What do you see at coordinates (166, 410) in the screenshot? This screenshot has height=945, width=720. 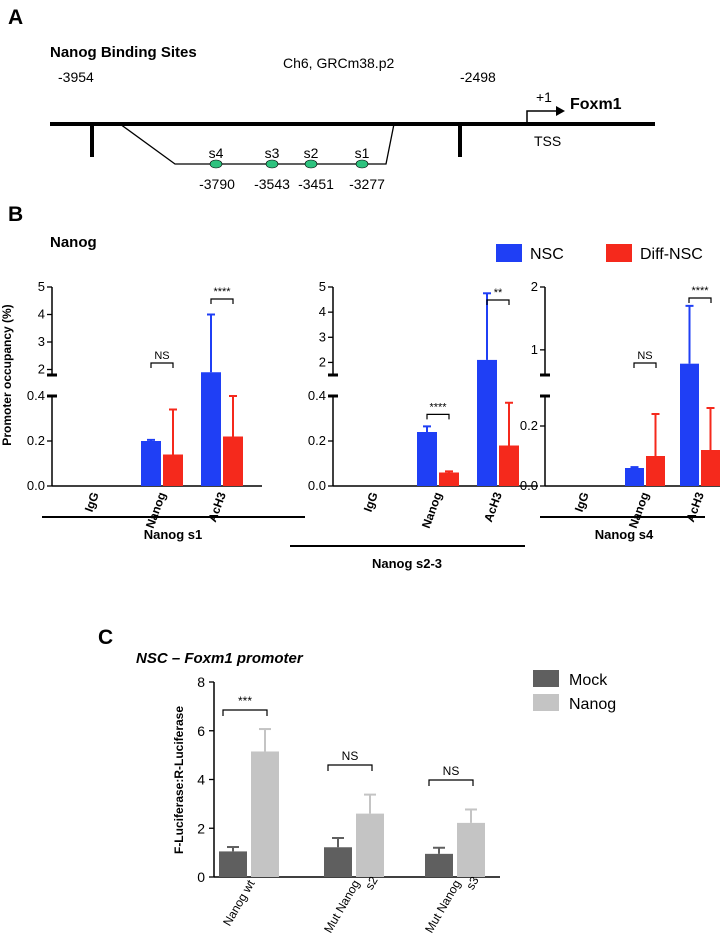 I see `chart-nanog-s1: 2 3 4 5 0.0 0.2 0.4 IgG Nanog AcH3 NS **** Nanog s1` at bounding box center [166, 410].